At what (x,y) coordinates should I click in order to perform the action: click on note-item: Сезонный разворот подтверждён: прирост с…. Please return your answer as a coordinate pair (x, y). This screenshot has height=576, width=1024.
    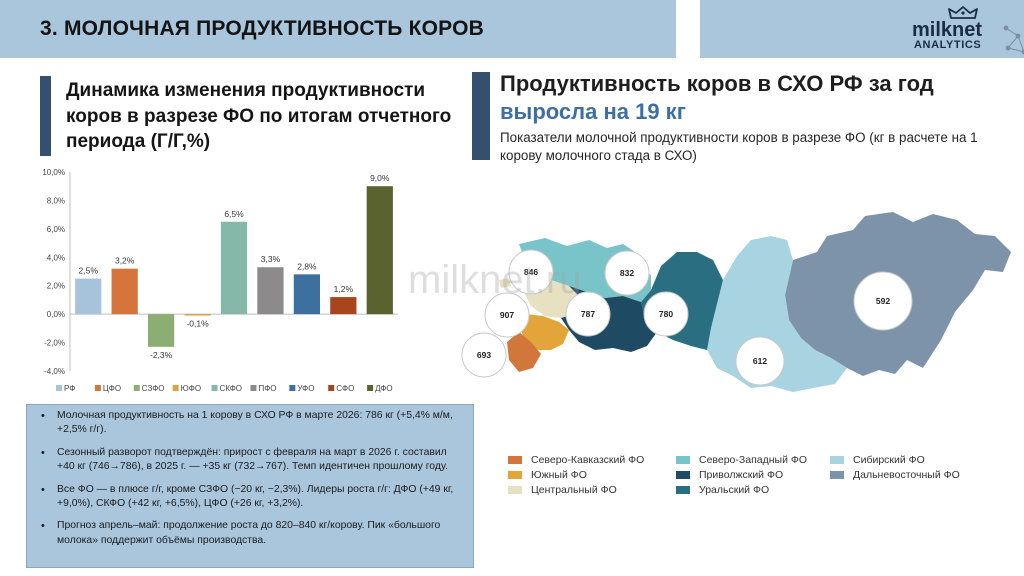
    Looking at the image, I should click on (250, 460).